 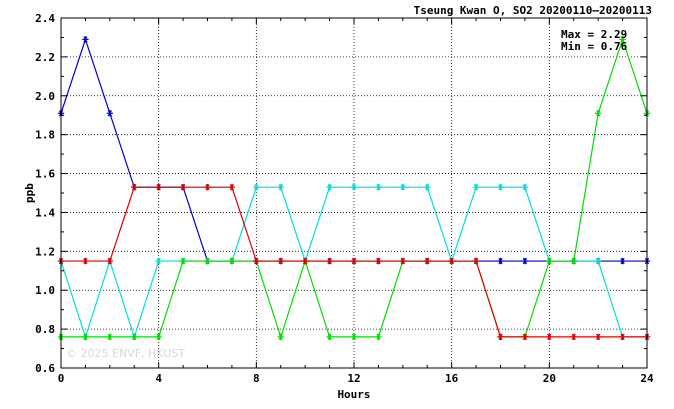 I want to click on y-tick-label: 2.4, so click(x=45, y=18).